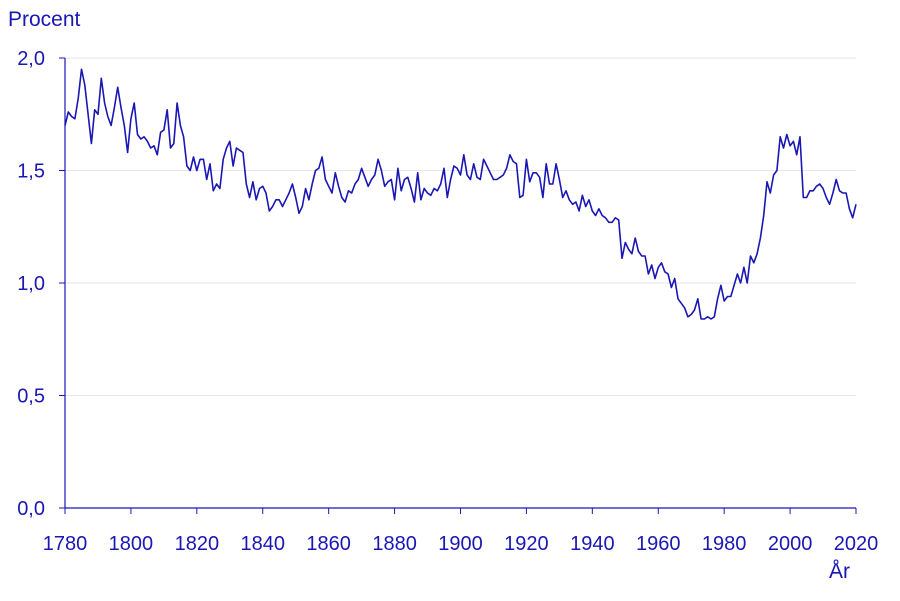 This screenshot has height=601, width=900. Describe the element at coordinates (65, 544) in the screenshot. I see `x-tick-label: 1780` at that location.